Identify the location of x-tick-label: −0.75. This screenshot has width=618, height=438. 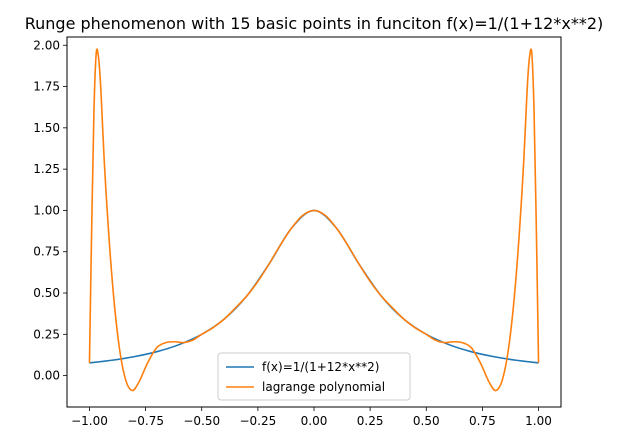
(145, 421).